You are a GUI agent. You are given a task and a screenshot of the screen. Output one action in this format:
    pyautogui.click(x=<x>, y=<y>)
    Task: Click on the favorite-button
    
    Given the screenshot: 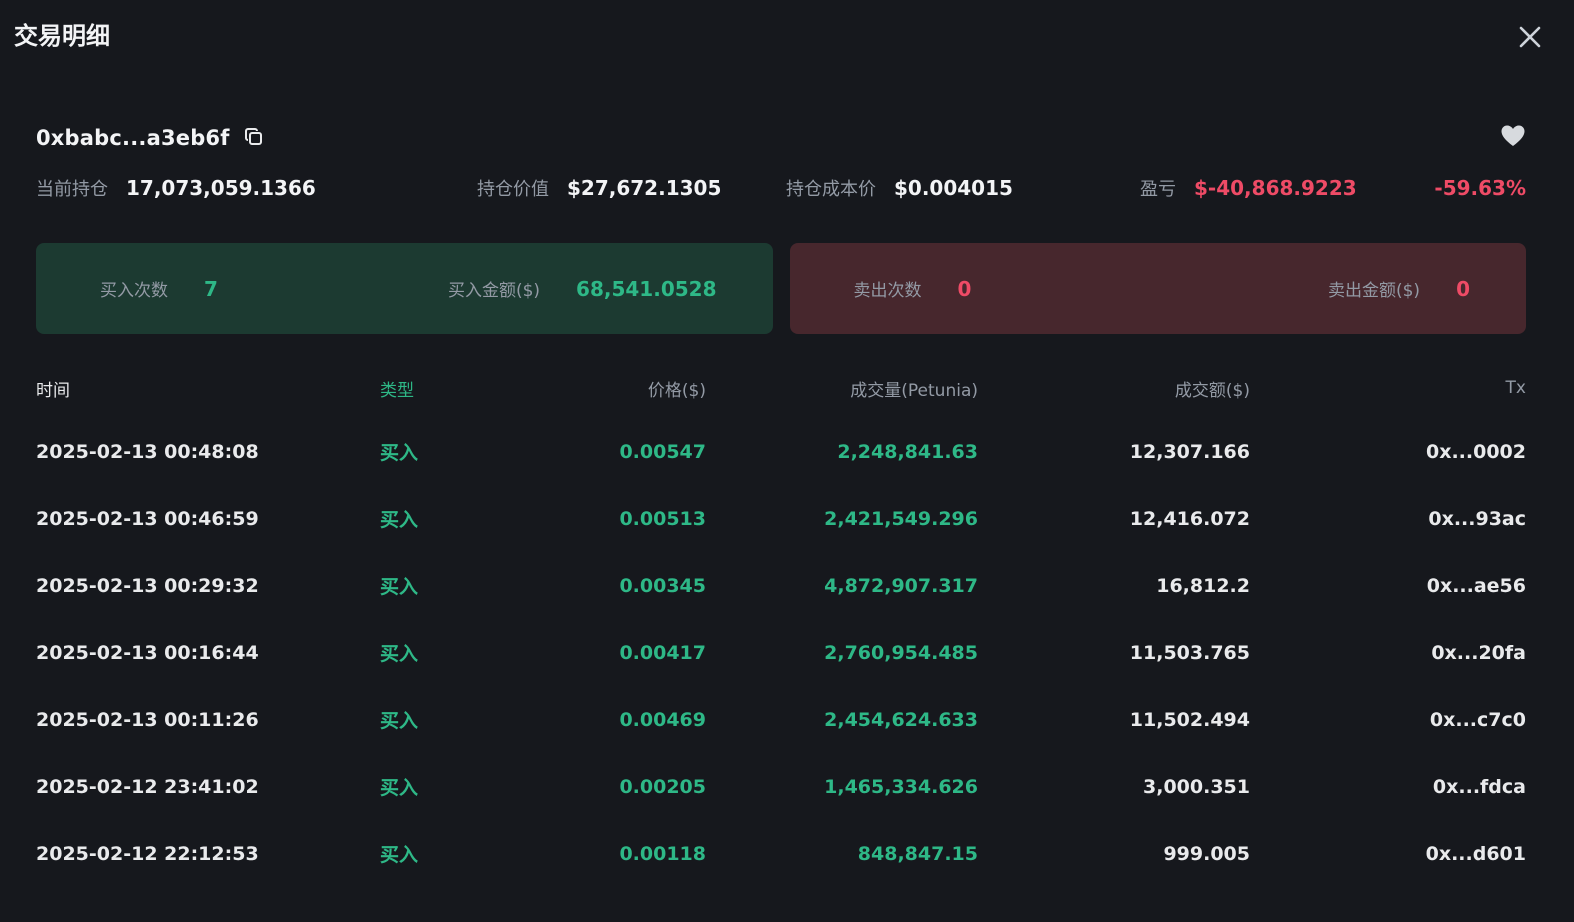 What is the action you would take?
    pyautogui.click(x=1513, y=137)
    